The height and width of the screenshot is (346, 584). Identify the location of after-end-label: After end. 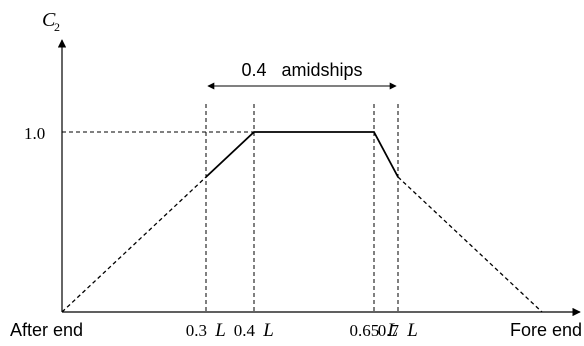
(46, 330).